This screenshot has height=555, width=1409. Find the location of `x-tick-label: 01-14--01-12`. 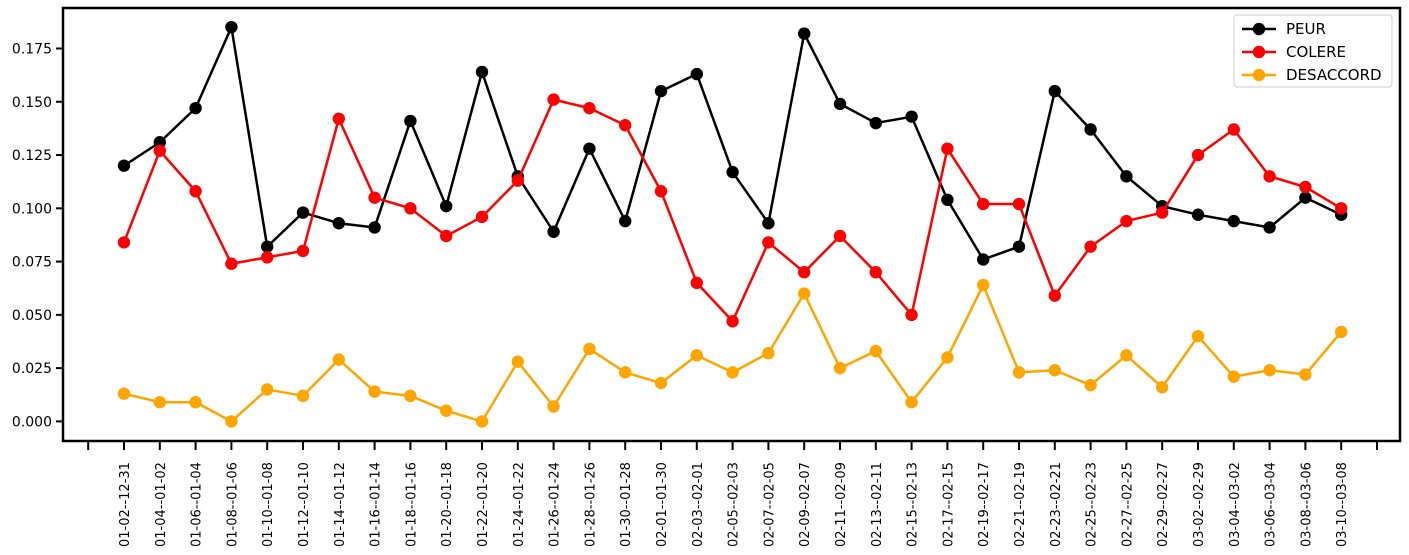

x-tick-label: 01-14--01-12 is located at coordinates (340, 504).